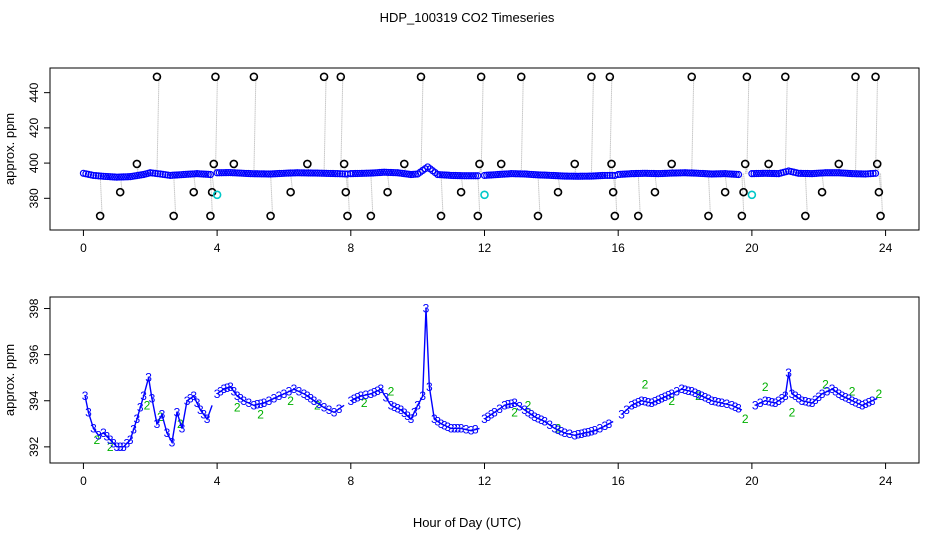 This screenshot has width=936, height=540. Describe the element at coordinates (485, 248) in the screenshot. I see `top-x-tick-label: 12` at that location.